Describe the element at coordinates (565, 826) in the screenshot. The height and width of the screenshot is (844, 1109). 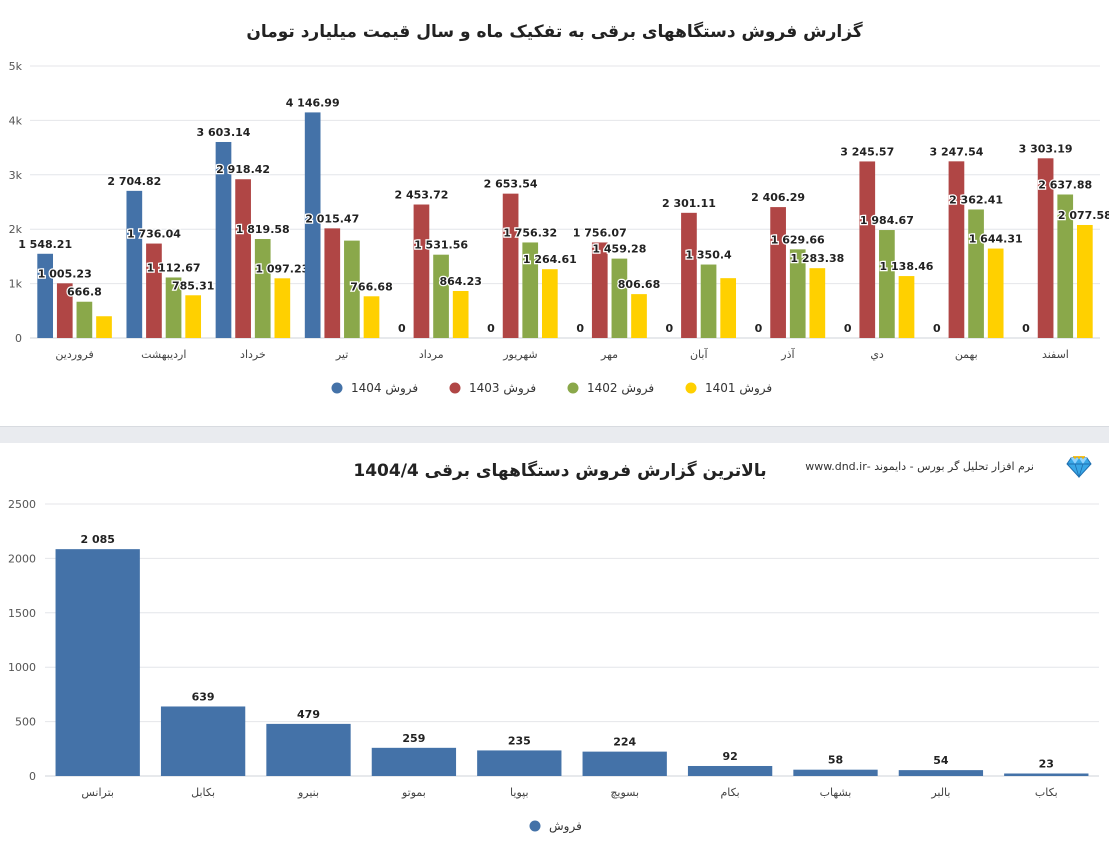
I see `legend-label: فروش` at that location.